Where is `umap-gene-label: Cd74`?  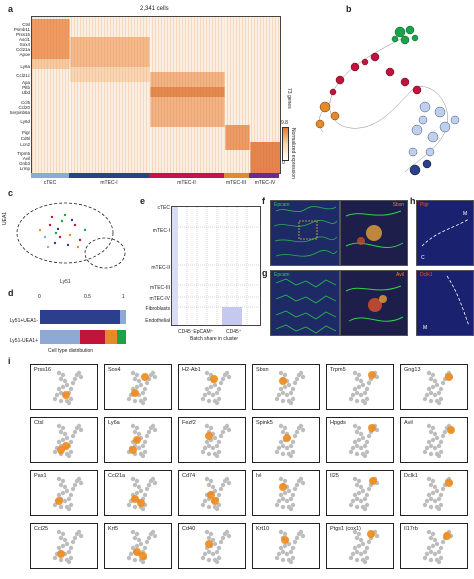
umap-gene-label: Cd74 is located at coordinates (189, 476).